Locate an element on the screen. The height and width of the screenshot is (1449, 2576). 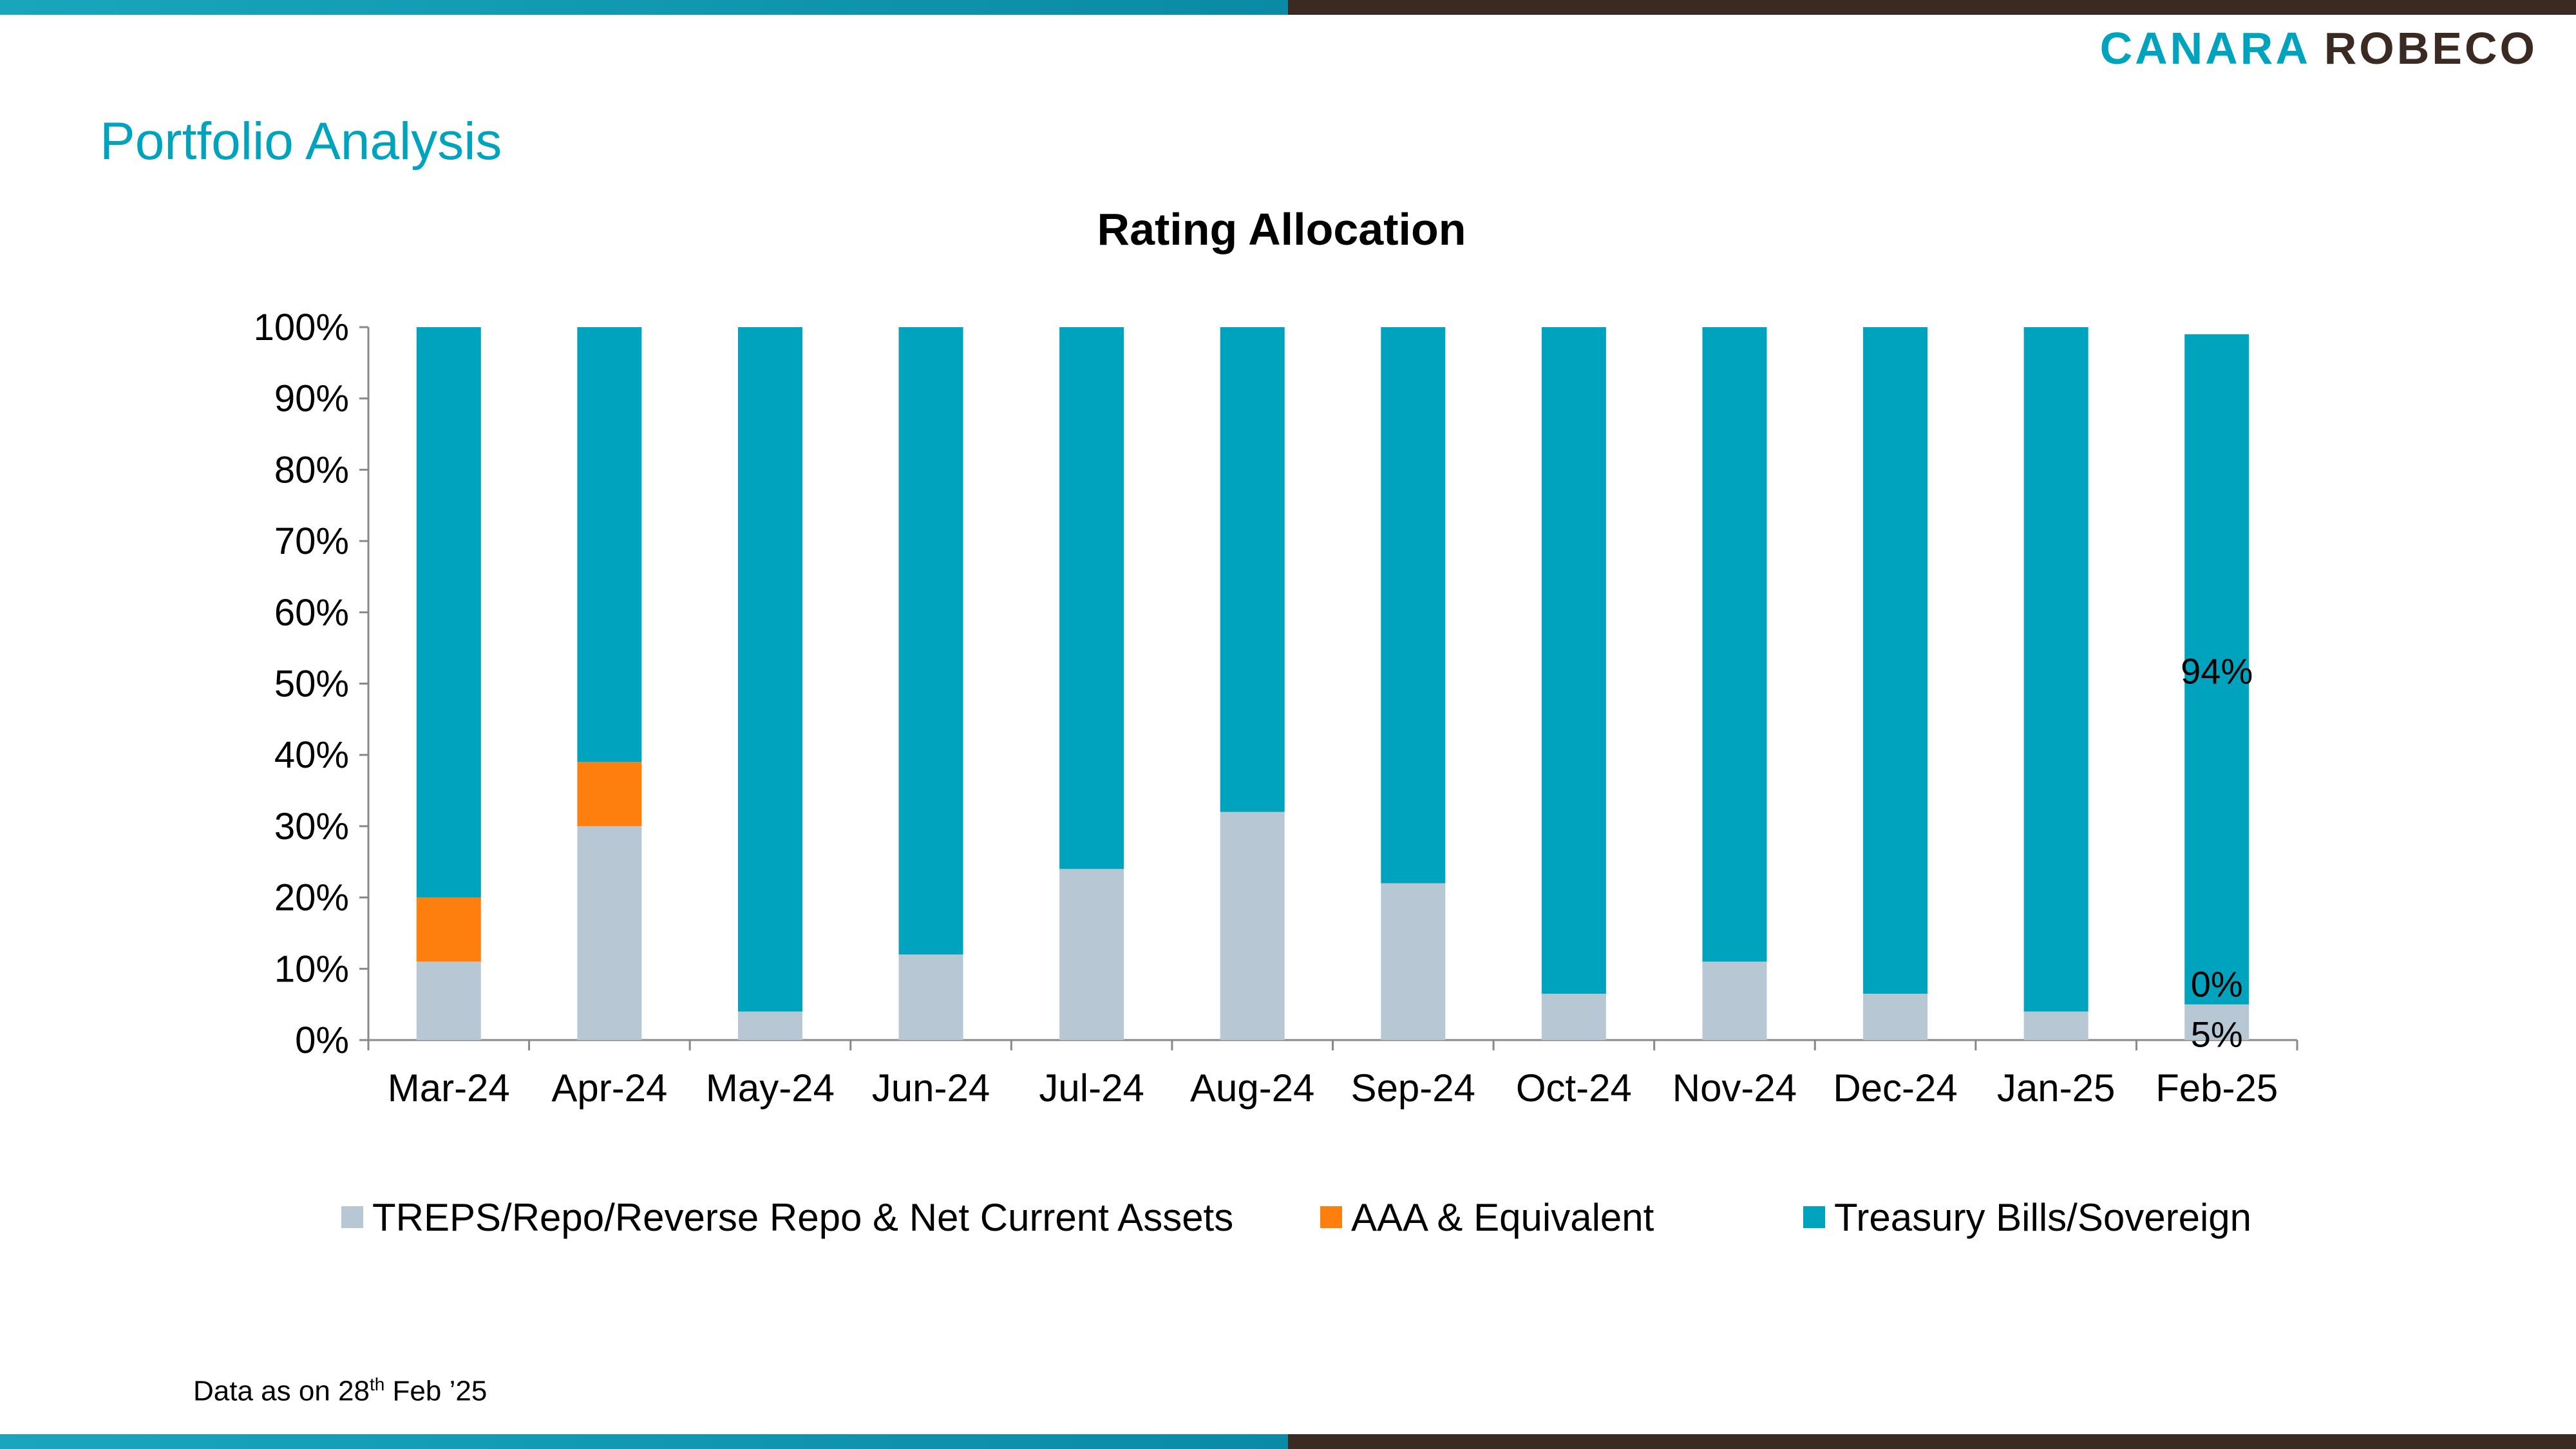
legend-item: Treasury Bills/Sovereign is located at coordinates (2027, 1217).